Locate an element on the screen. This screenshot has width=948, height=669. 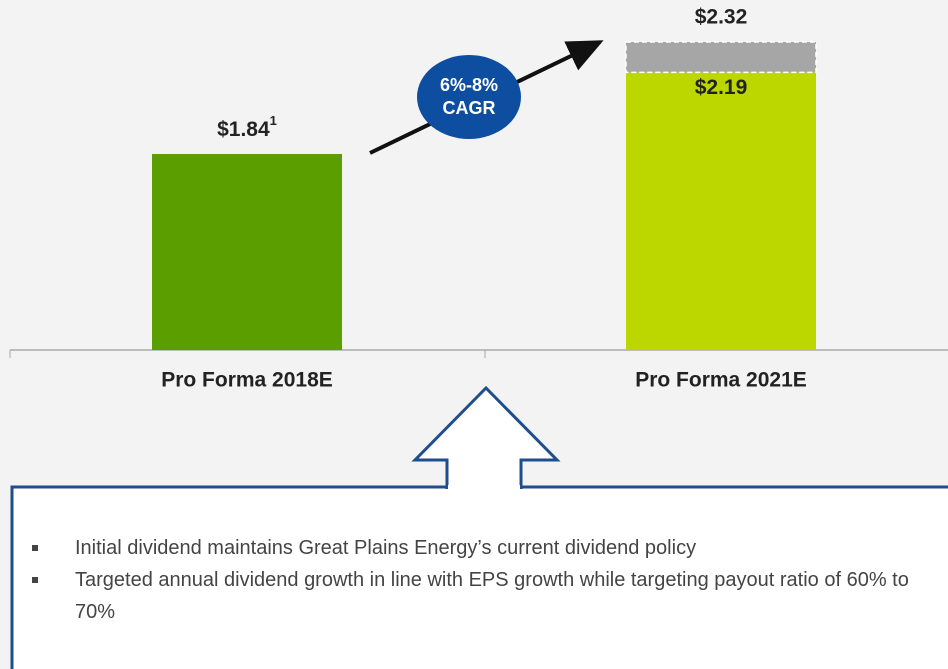
up-arrow is located at coordinates (486, 437).